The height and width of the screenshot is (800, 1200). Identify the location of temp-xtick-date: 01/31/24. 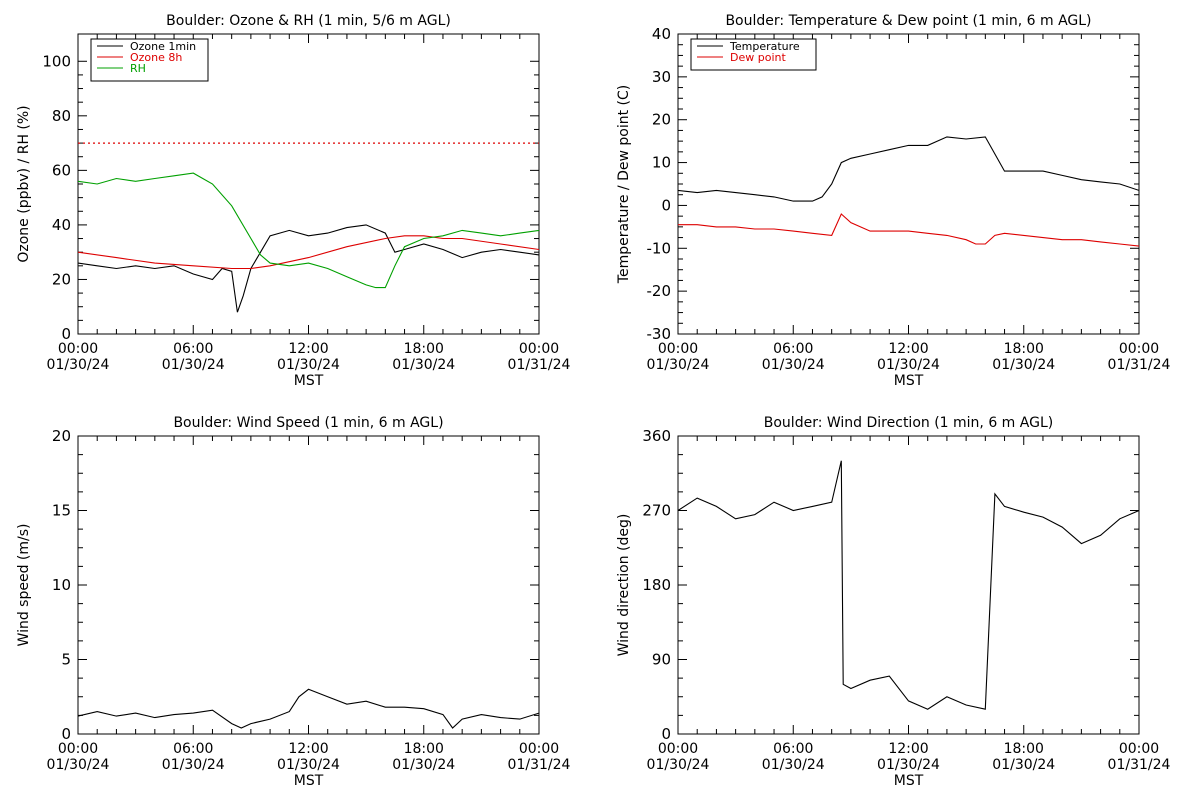
(1139, 365).